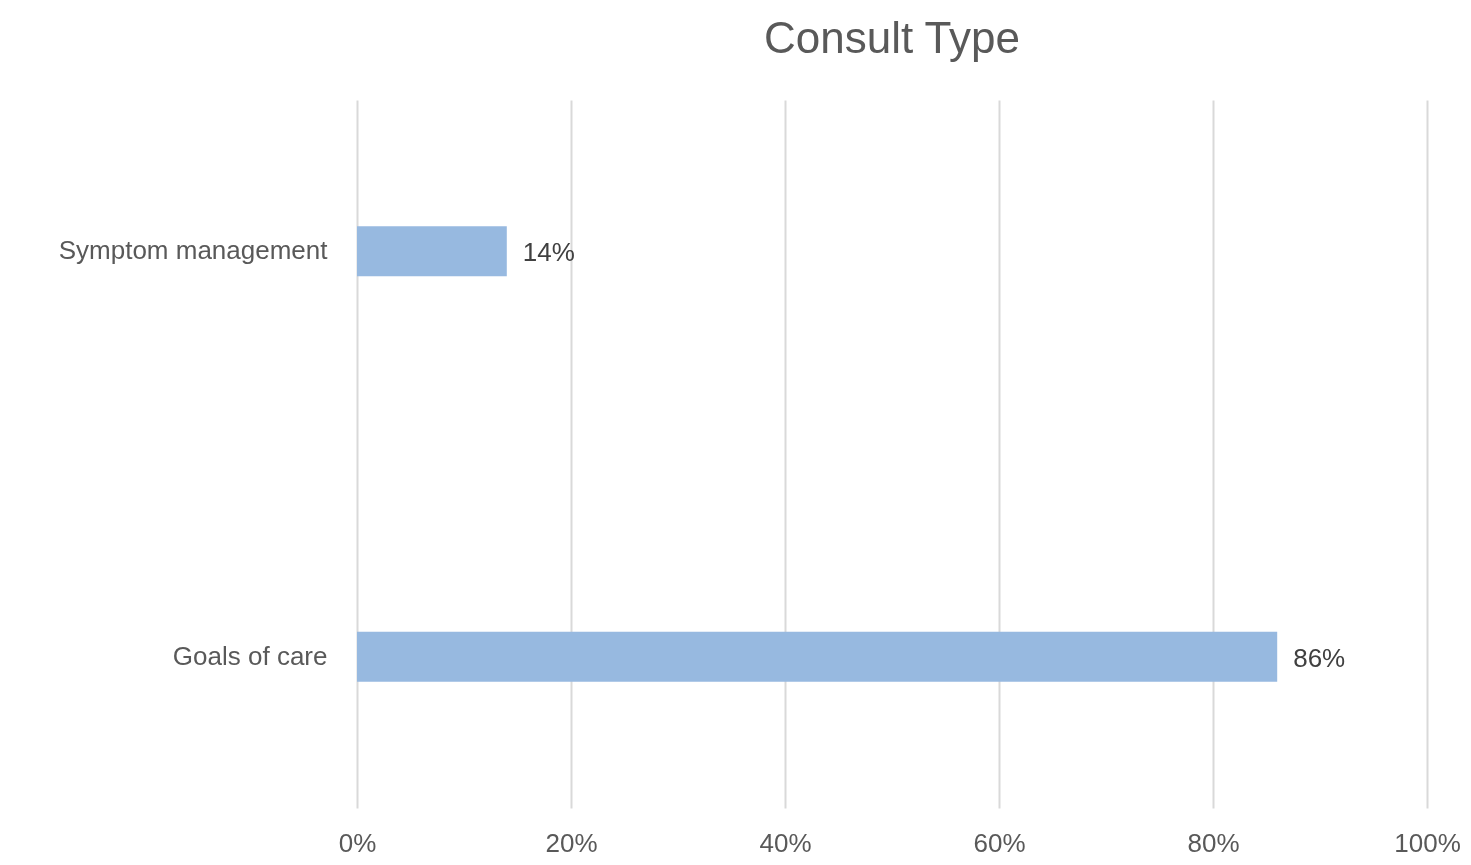 Image resolution: width=1471 pixels, height=865 pixels. I want to click on data-label: 14%, so click(548, 252).